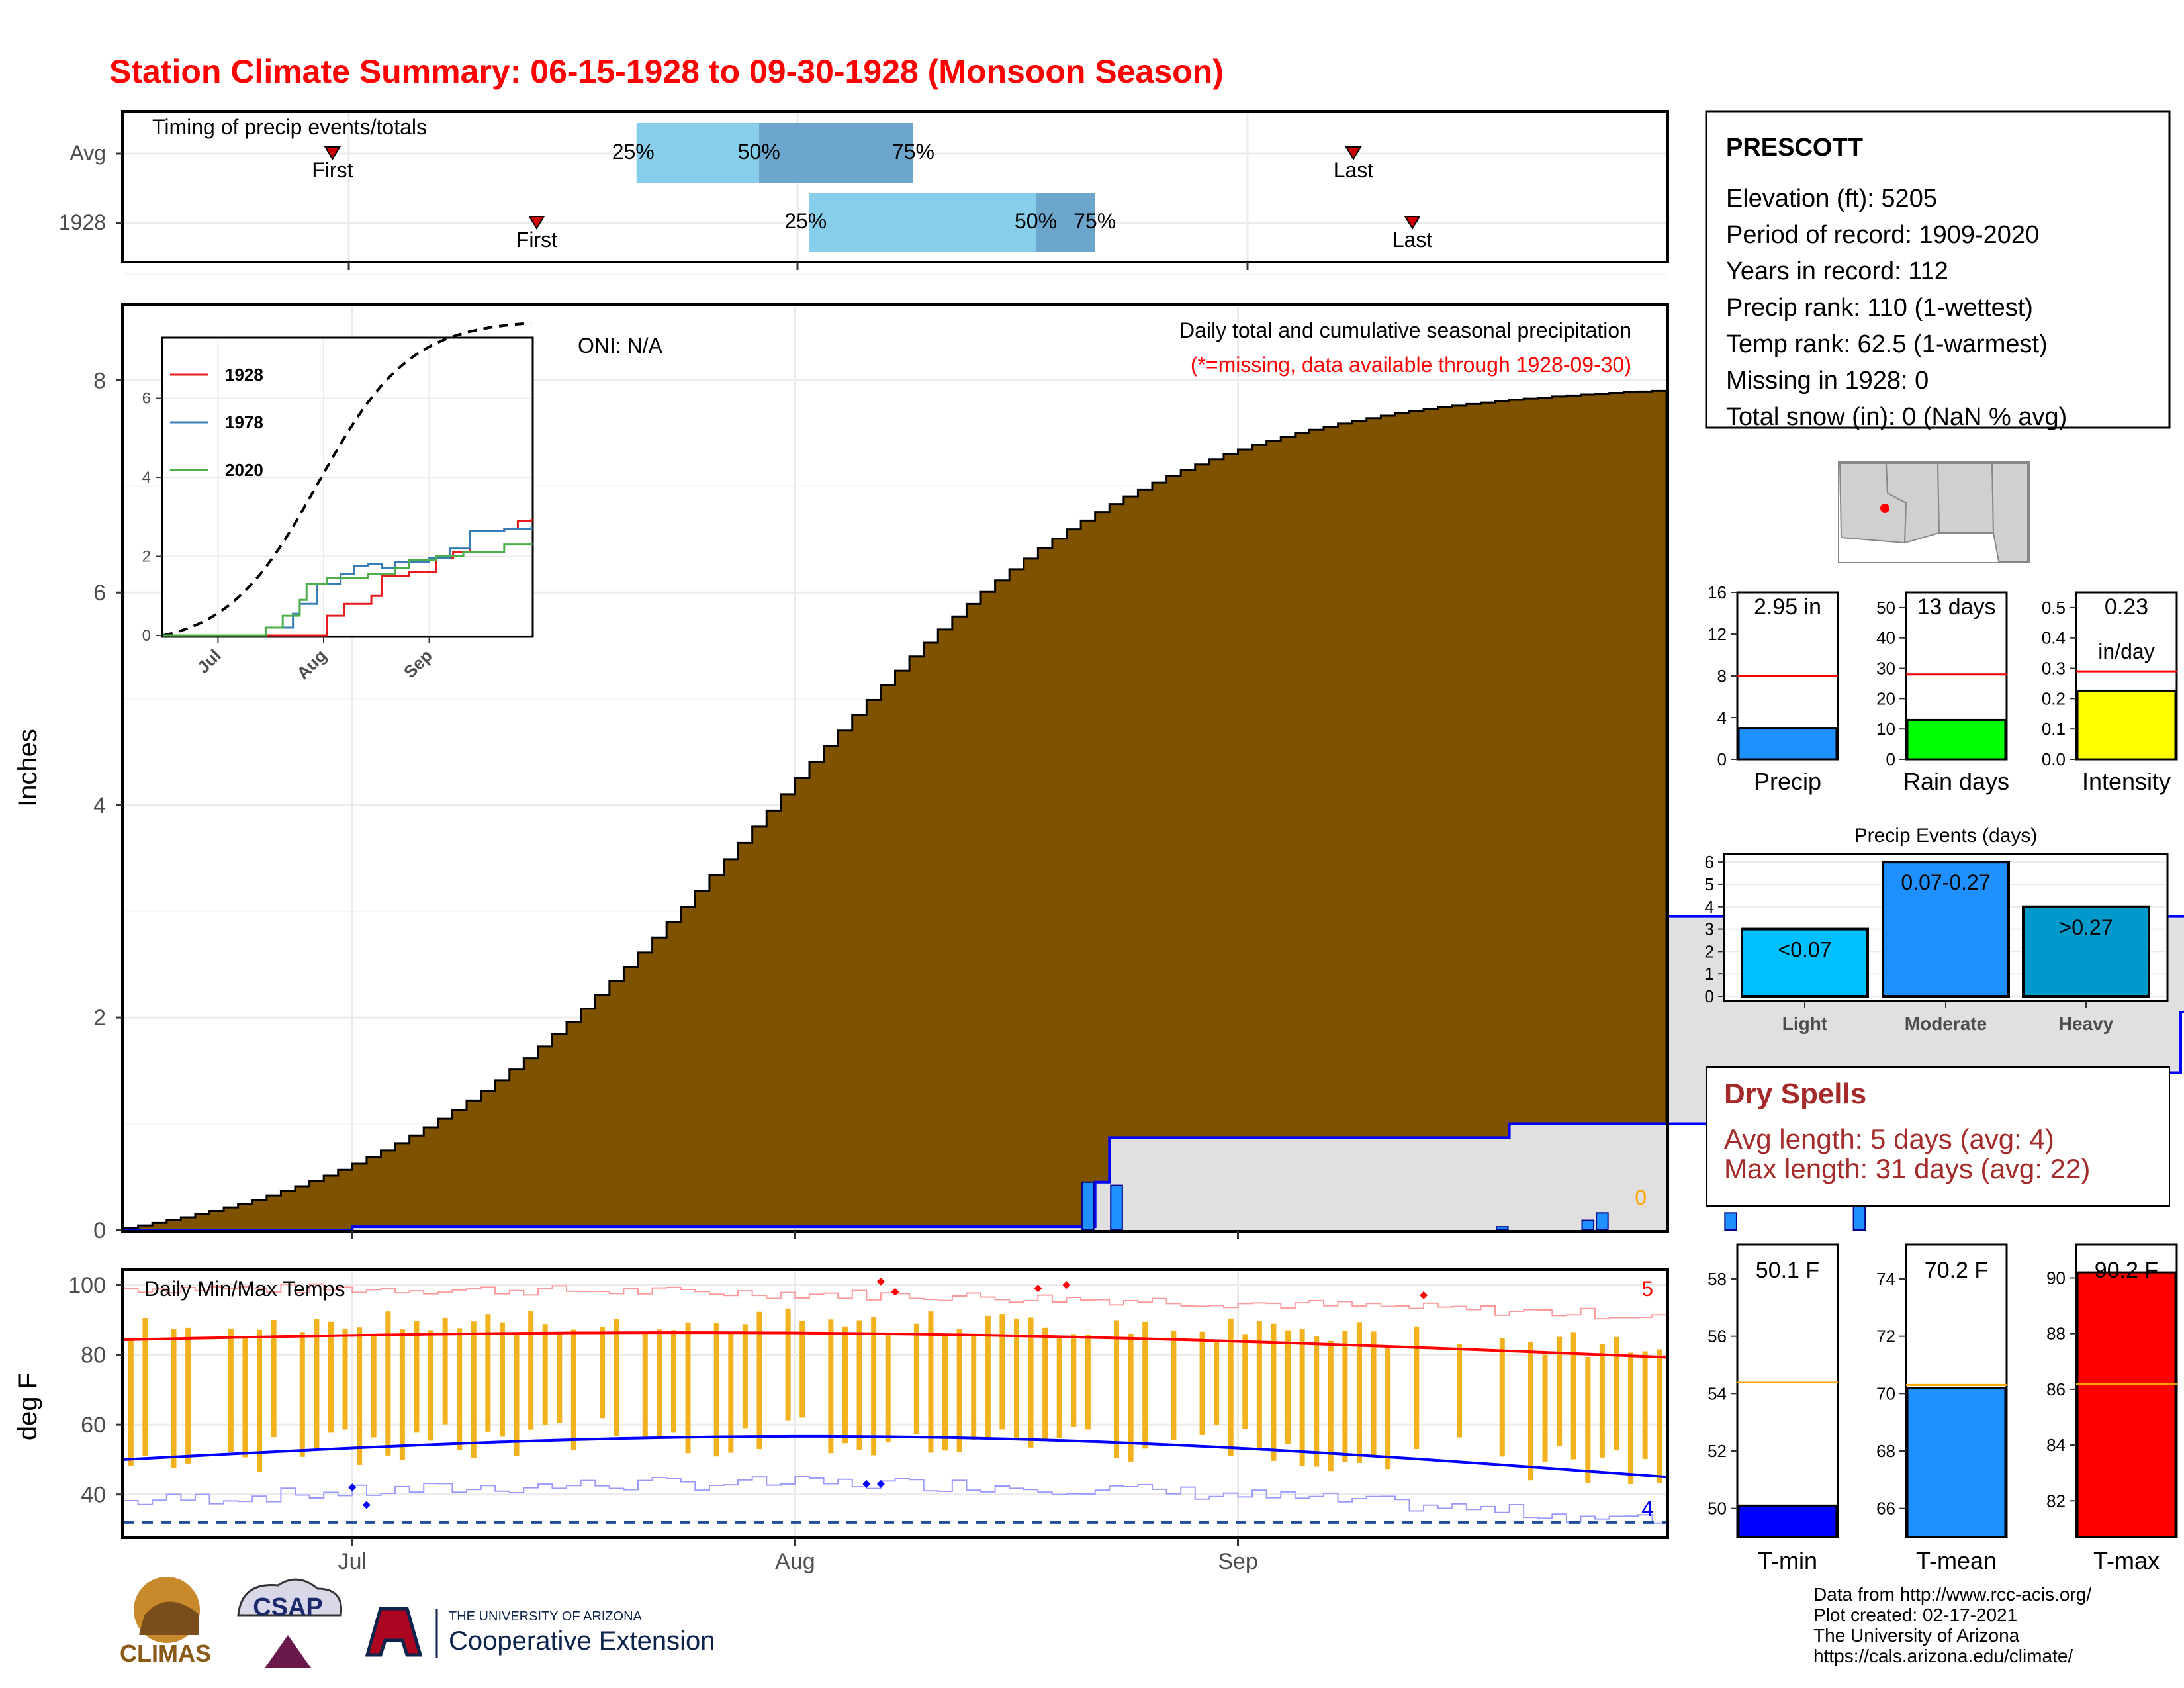 This screenshot has width=2184, height=1688. What do you see at coordinates (1885, 1393) in the screenshot?
I see `temp-gauge-tick-label: 70` at bounding box center [1885, 1393].